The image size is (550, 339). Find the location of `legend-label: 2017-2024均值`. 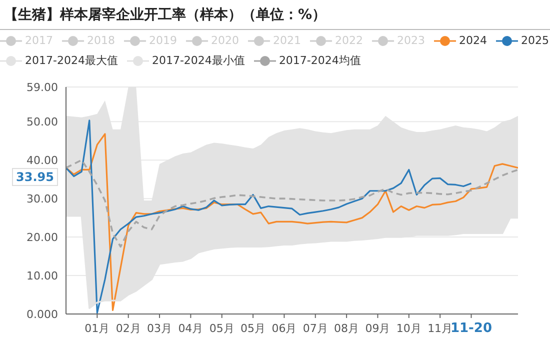

legend-label: 2017-2024均值 is located at coordinates (319, 60).